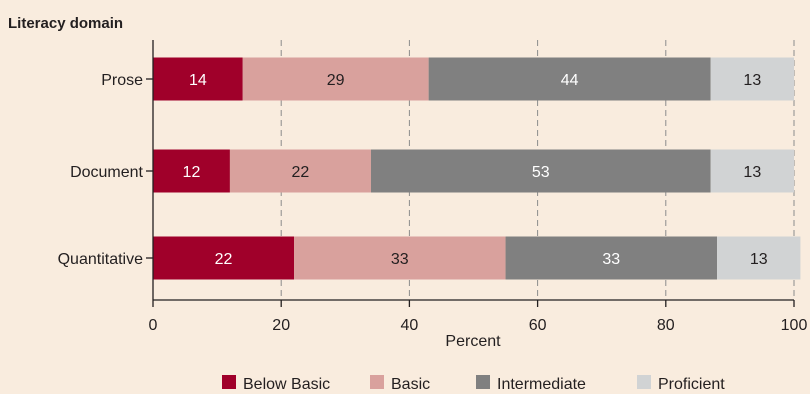 The image size is (810, 394). I want to click on data-label: 53, so click(541, 172).